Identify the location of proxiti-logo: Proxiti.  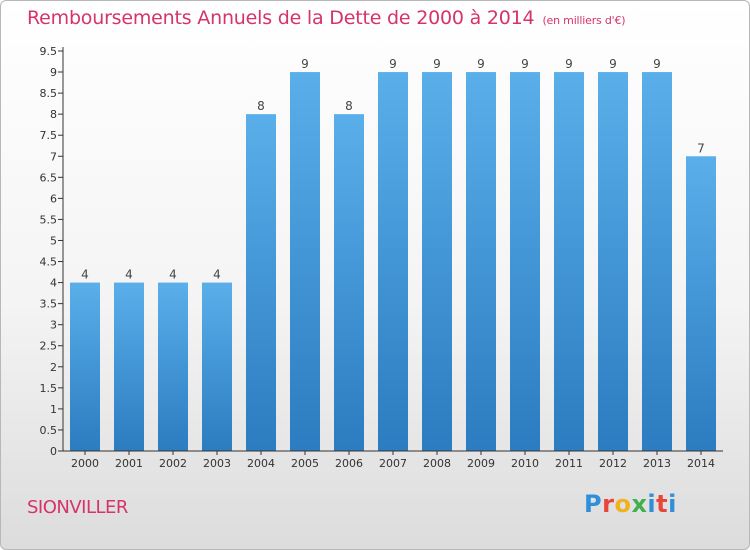
(630, 504).